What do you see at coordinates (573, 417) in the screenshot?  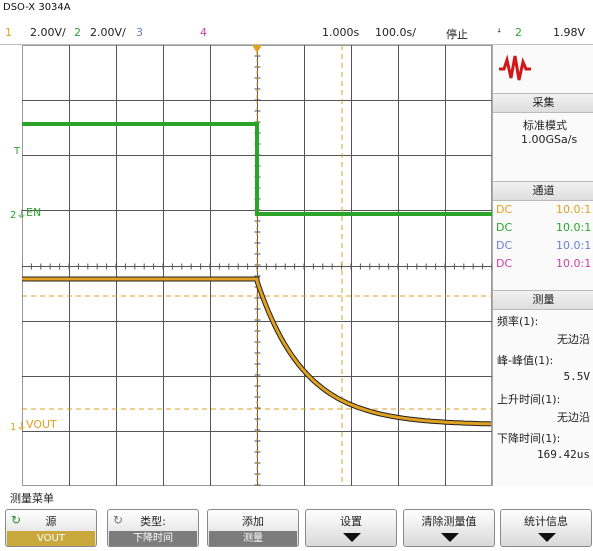 I see `measure-value-rise: 无边沿` at bounding box center [573, 417].